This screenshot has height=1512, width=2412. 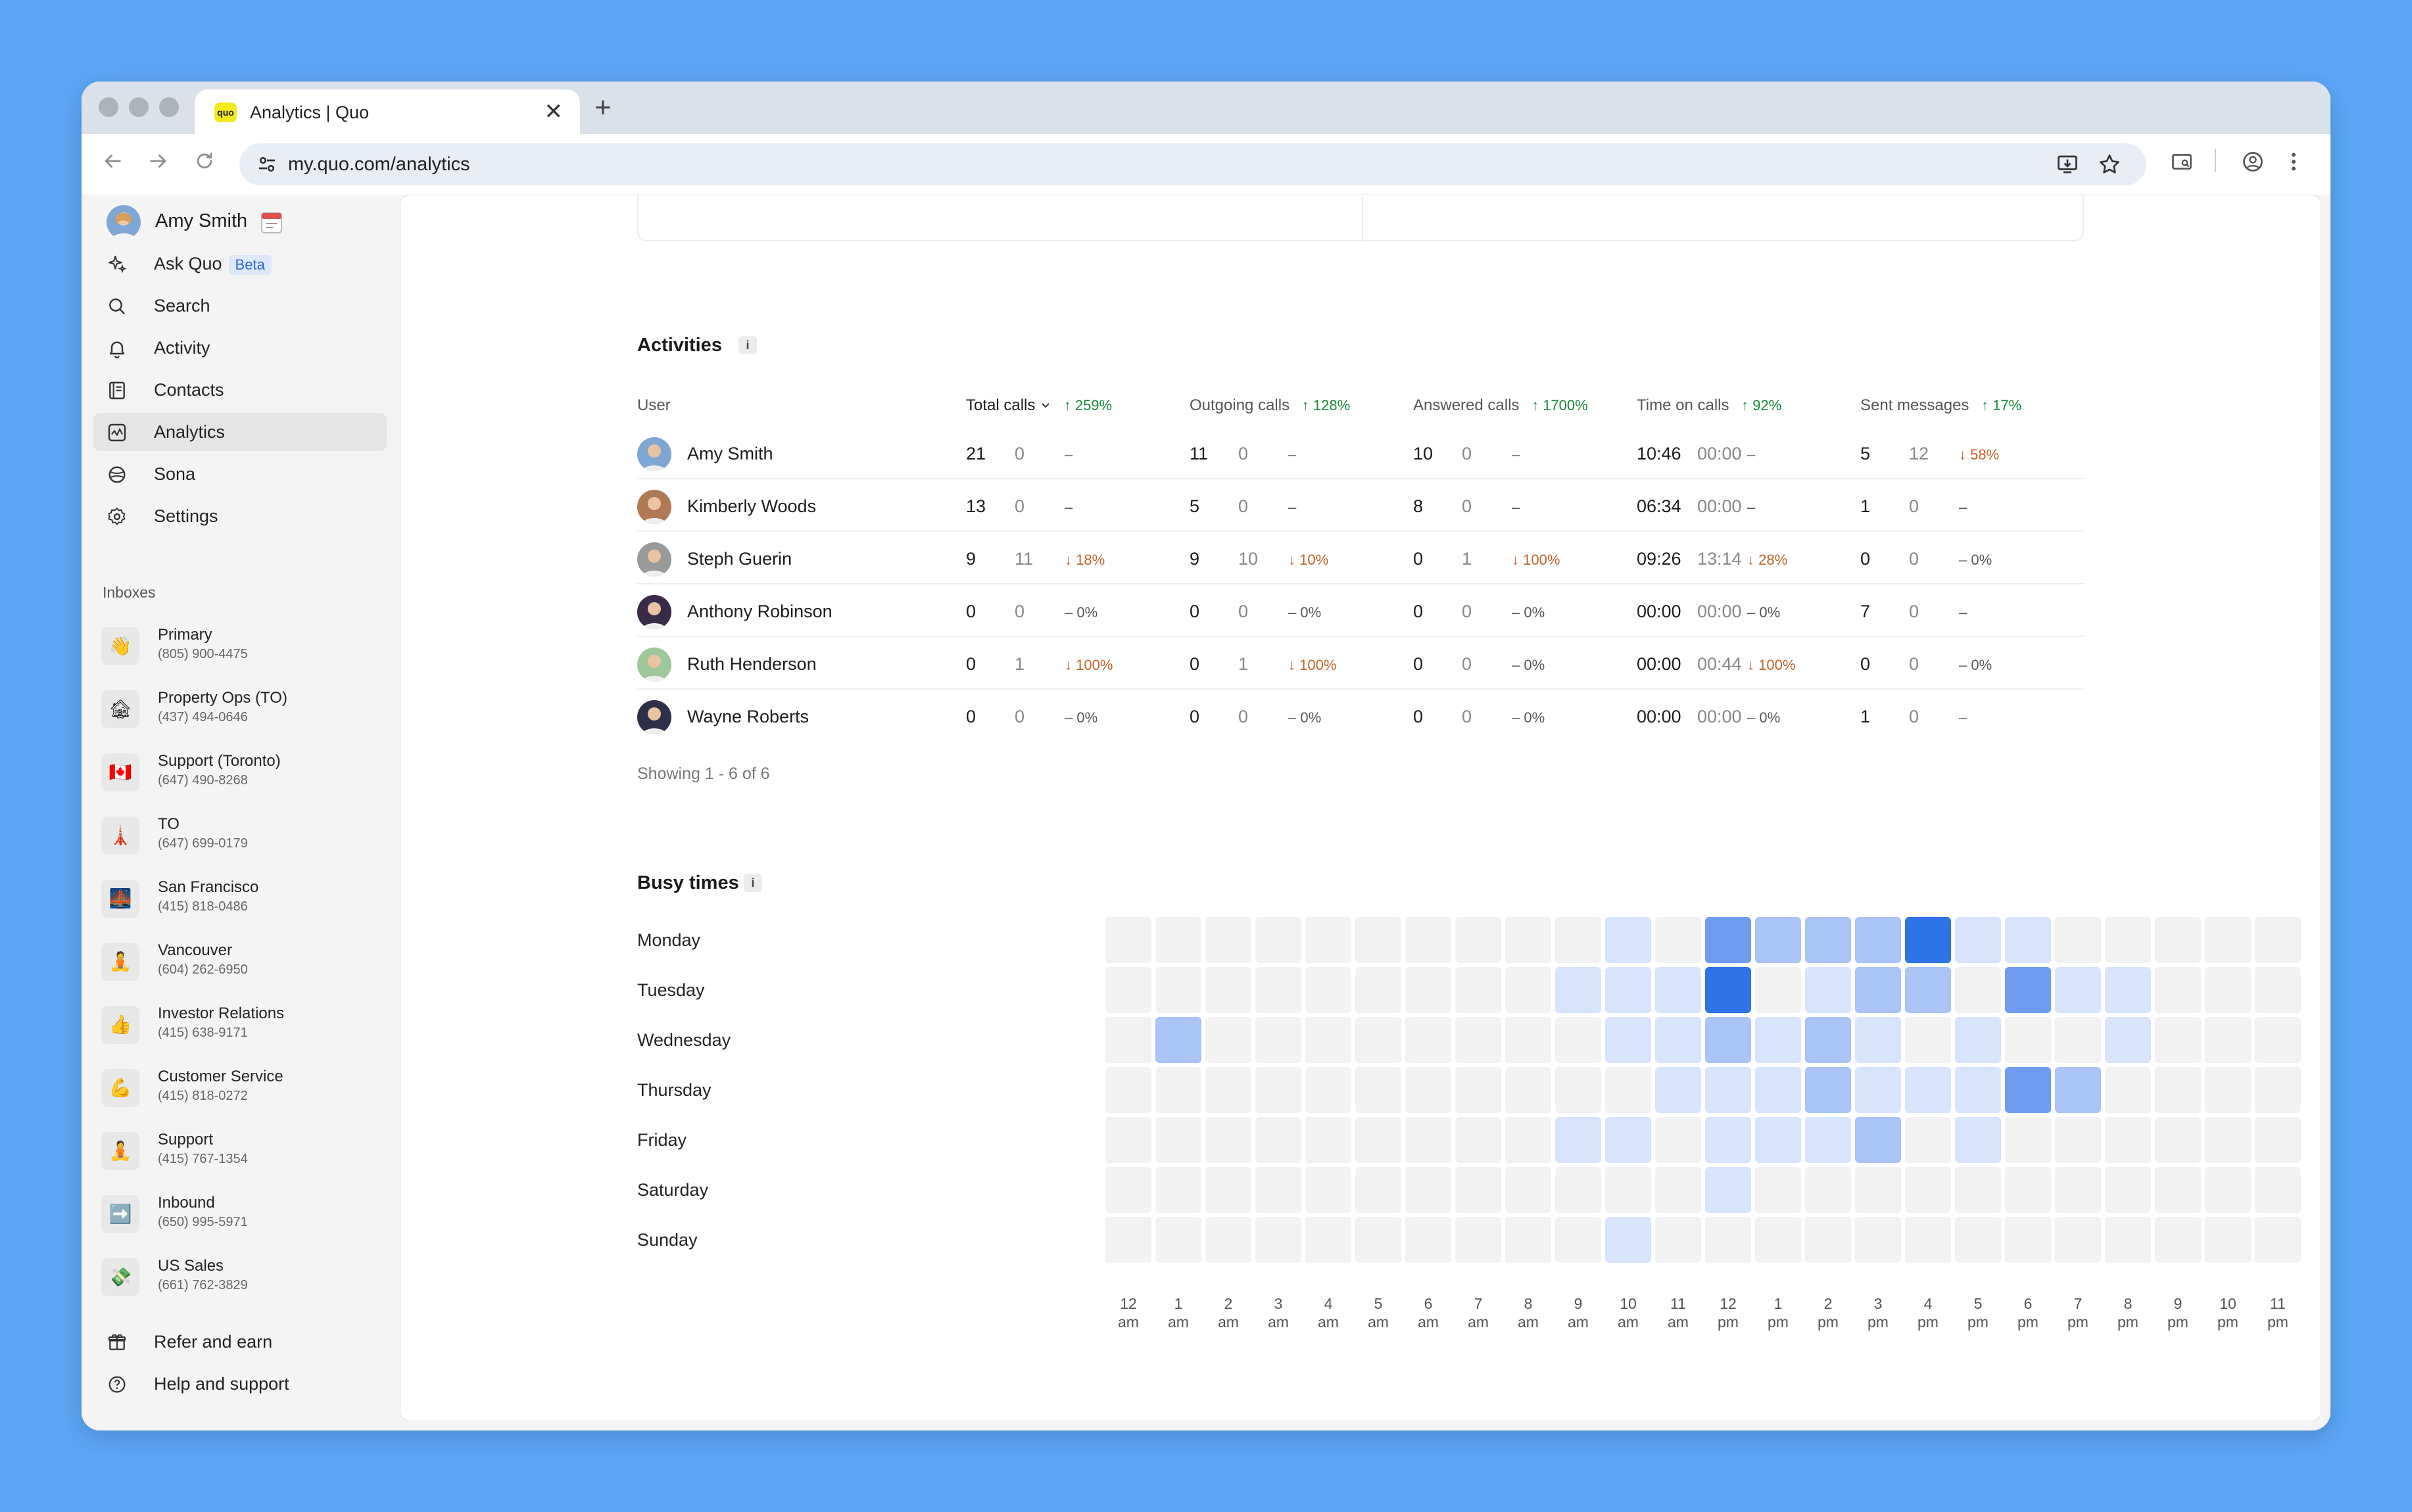 What do you see at coordinates (246, 647) in the screenshot?
I see `inbox-item: 👋 Primary (805) 900-4475` at bounding box center [246, 647].